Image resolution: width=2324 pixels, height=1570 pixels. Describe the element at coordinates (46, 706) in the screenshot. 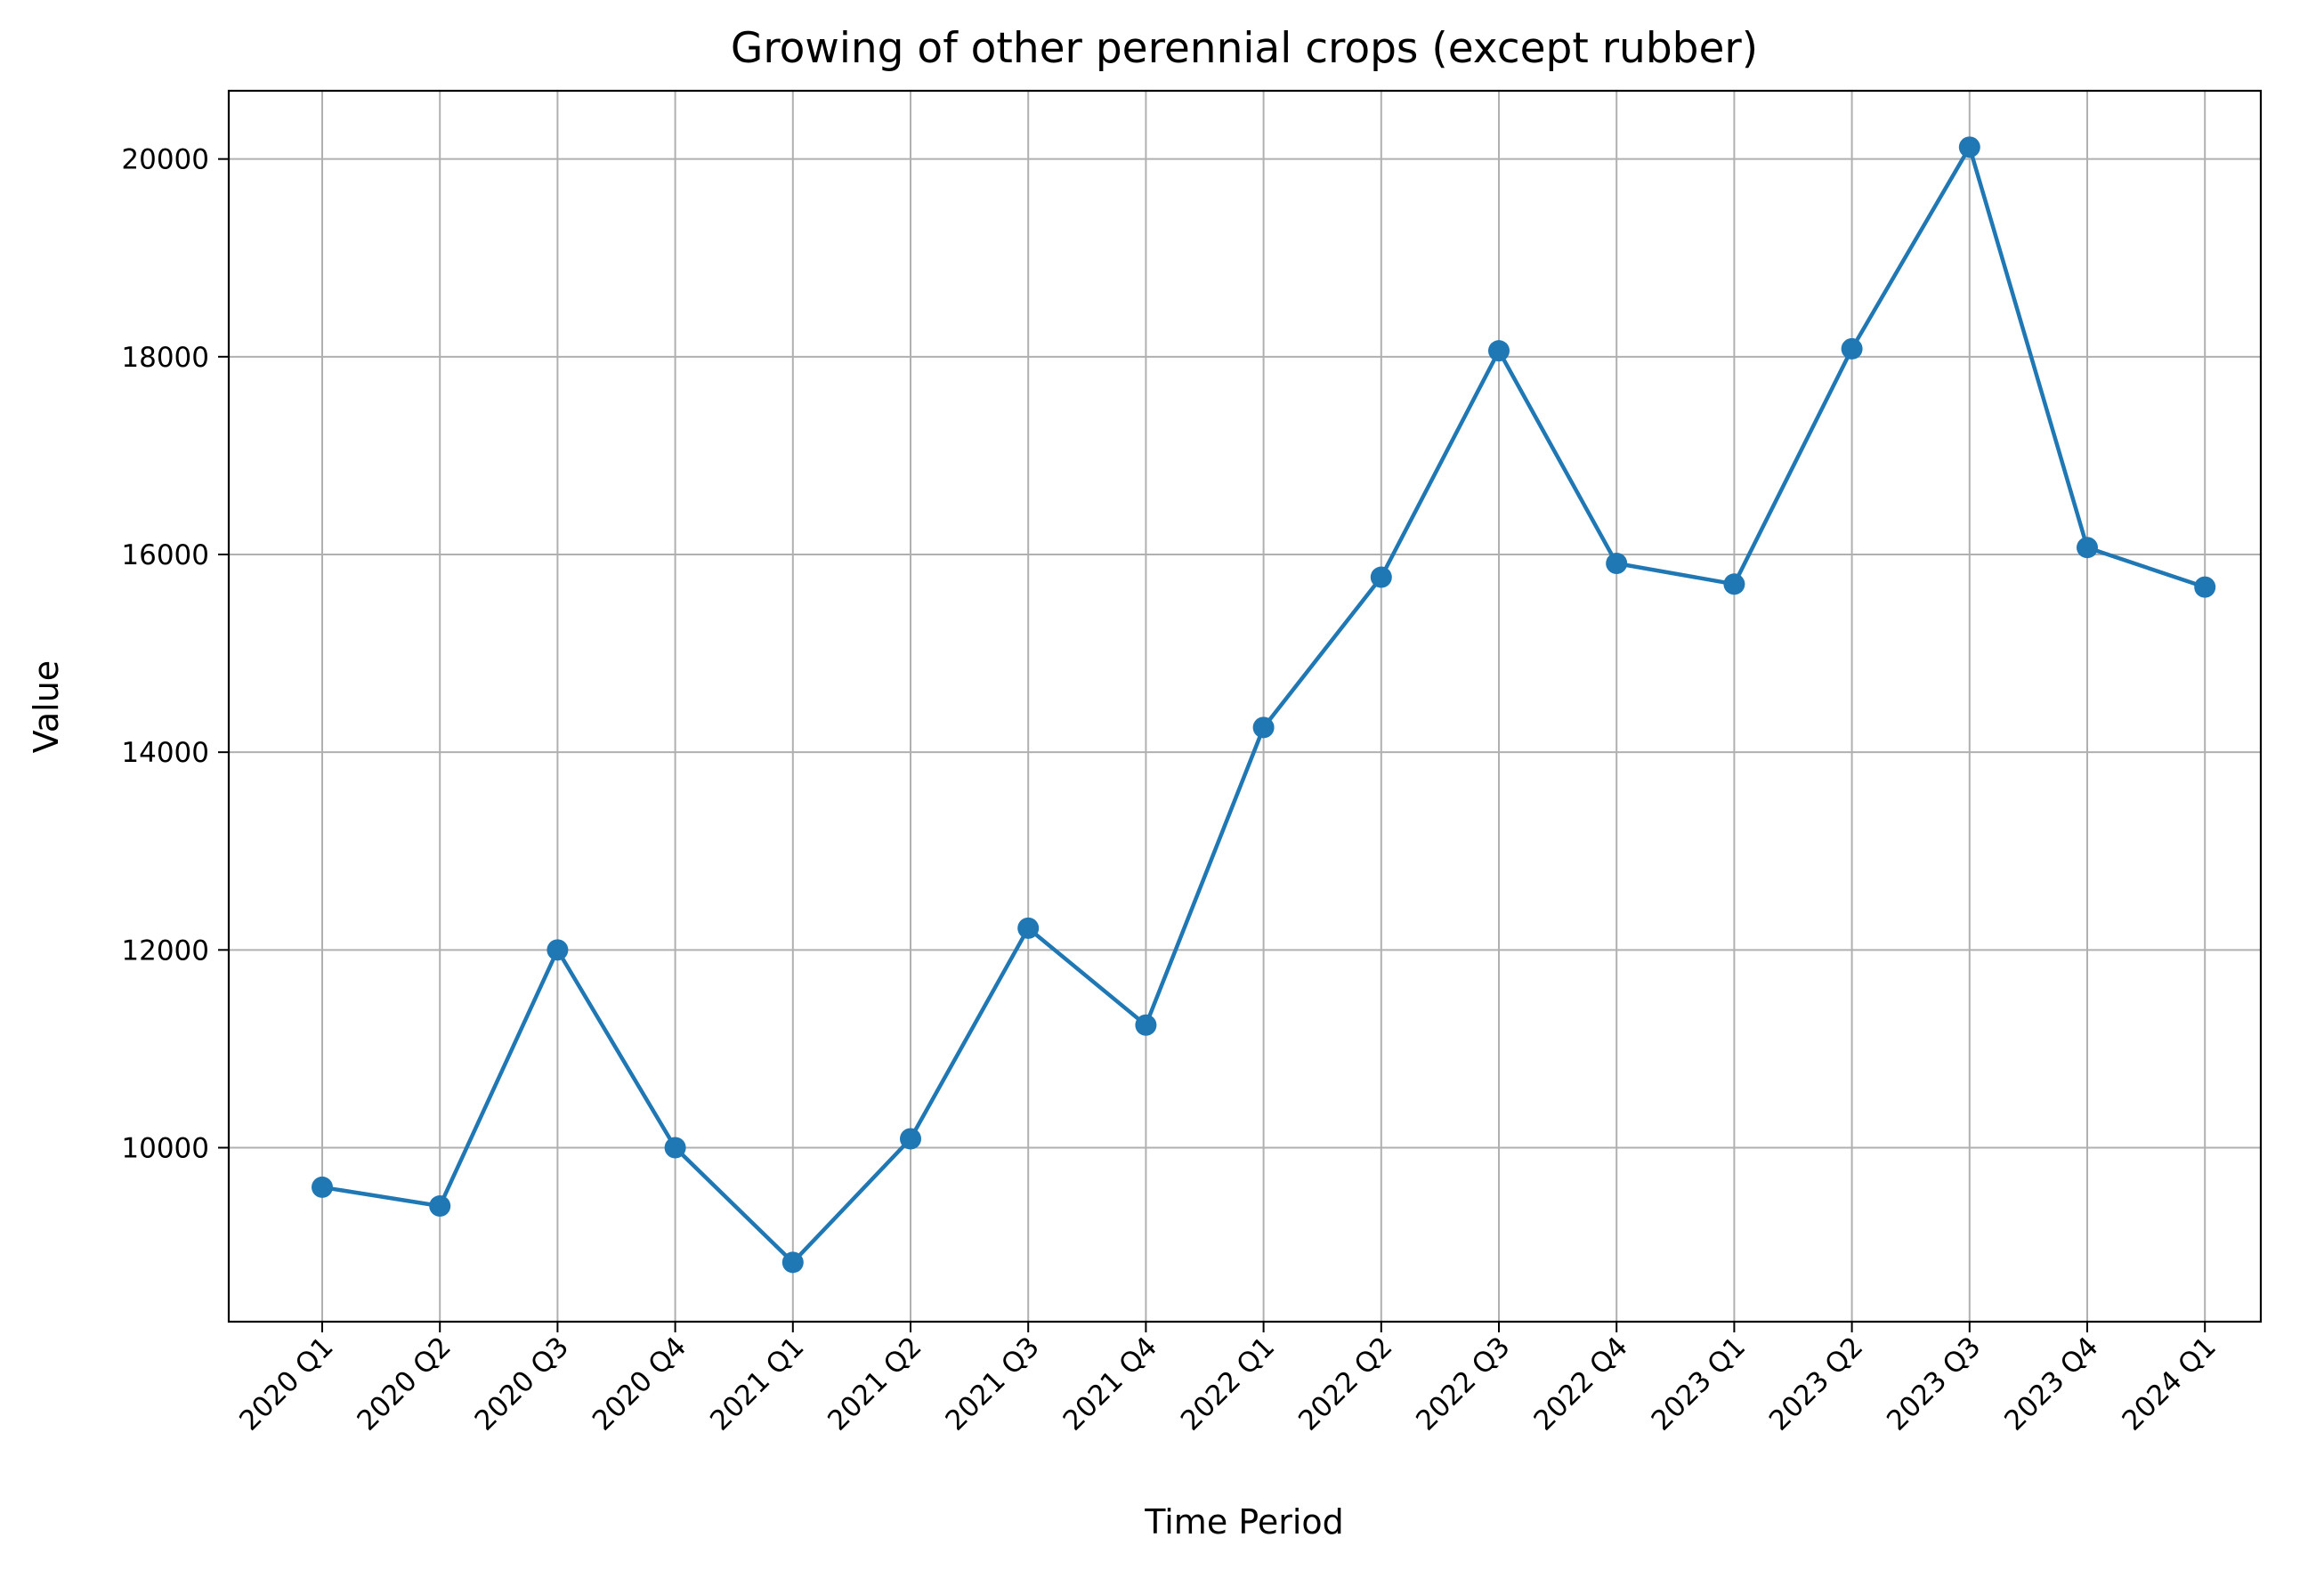

I see `y-axis-label: Value` at that location.